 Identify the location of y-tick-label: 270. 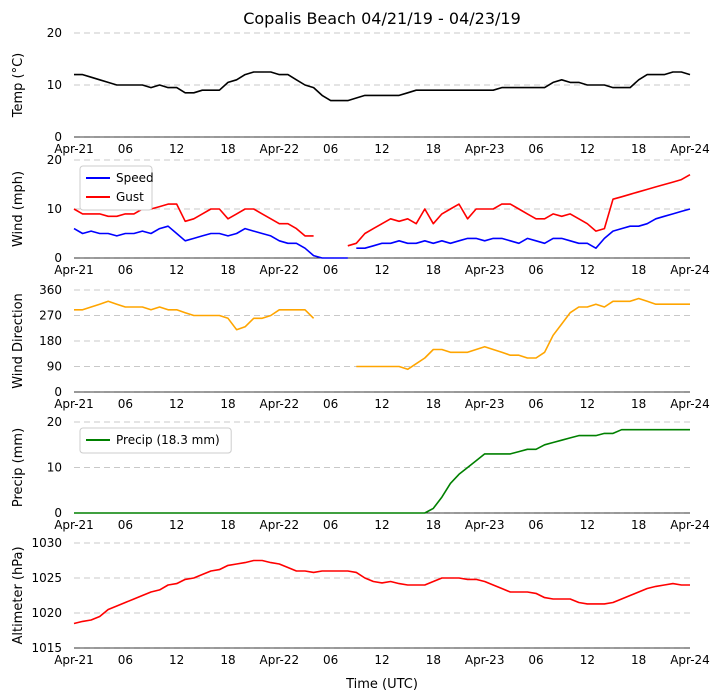
(50, 316).